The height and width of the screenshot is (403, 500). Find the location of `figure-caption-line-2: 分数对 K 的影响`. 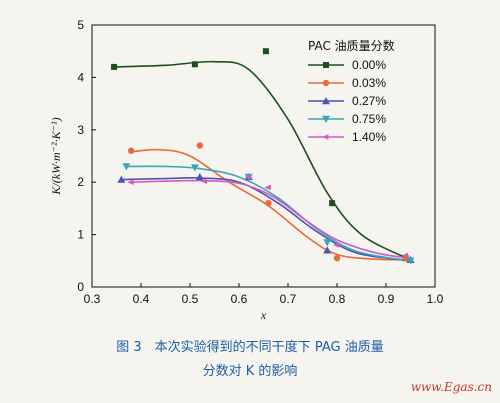

figure-caption-line-2: 分数对 K 的影响 is located at coordinates (250, 371).